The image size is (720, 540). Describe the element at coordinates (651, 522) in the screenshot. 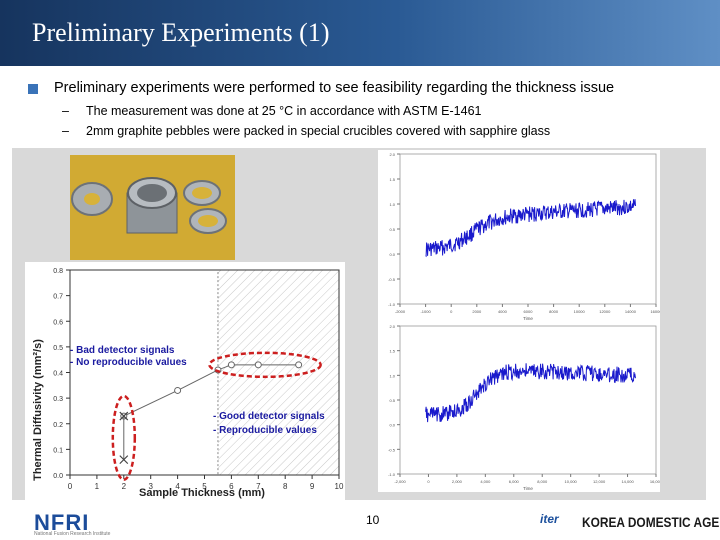

I see `korea-domestic-agency-logo: KOREA DOMESTIC AGENCY` at that location.